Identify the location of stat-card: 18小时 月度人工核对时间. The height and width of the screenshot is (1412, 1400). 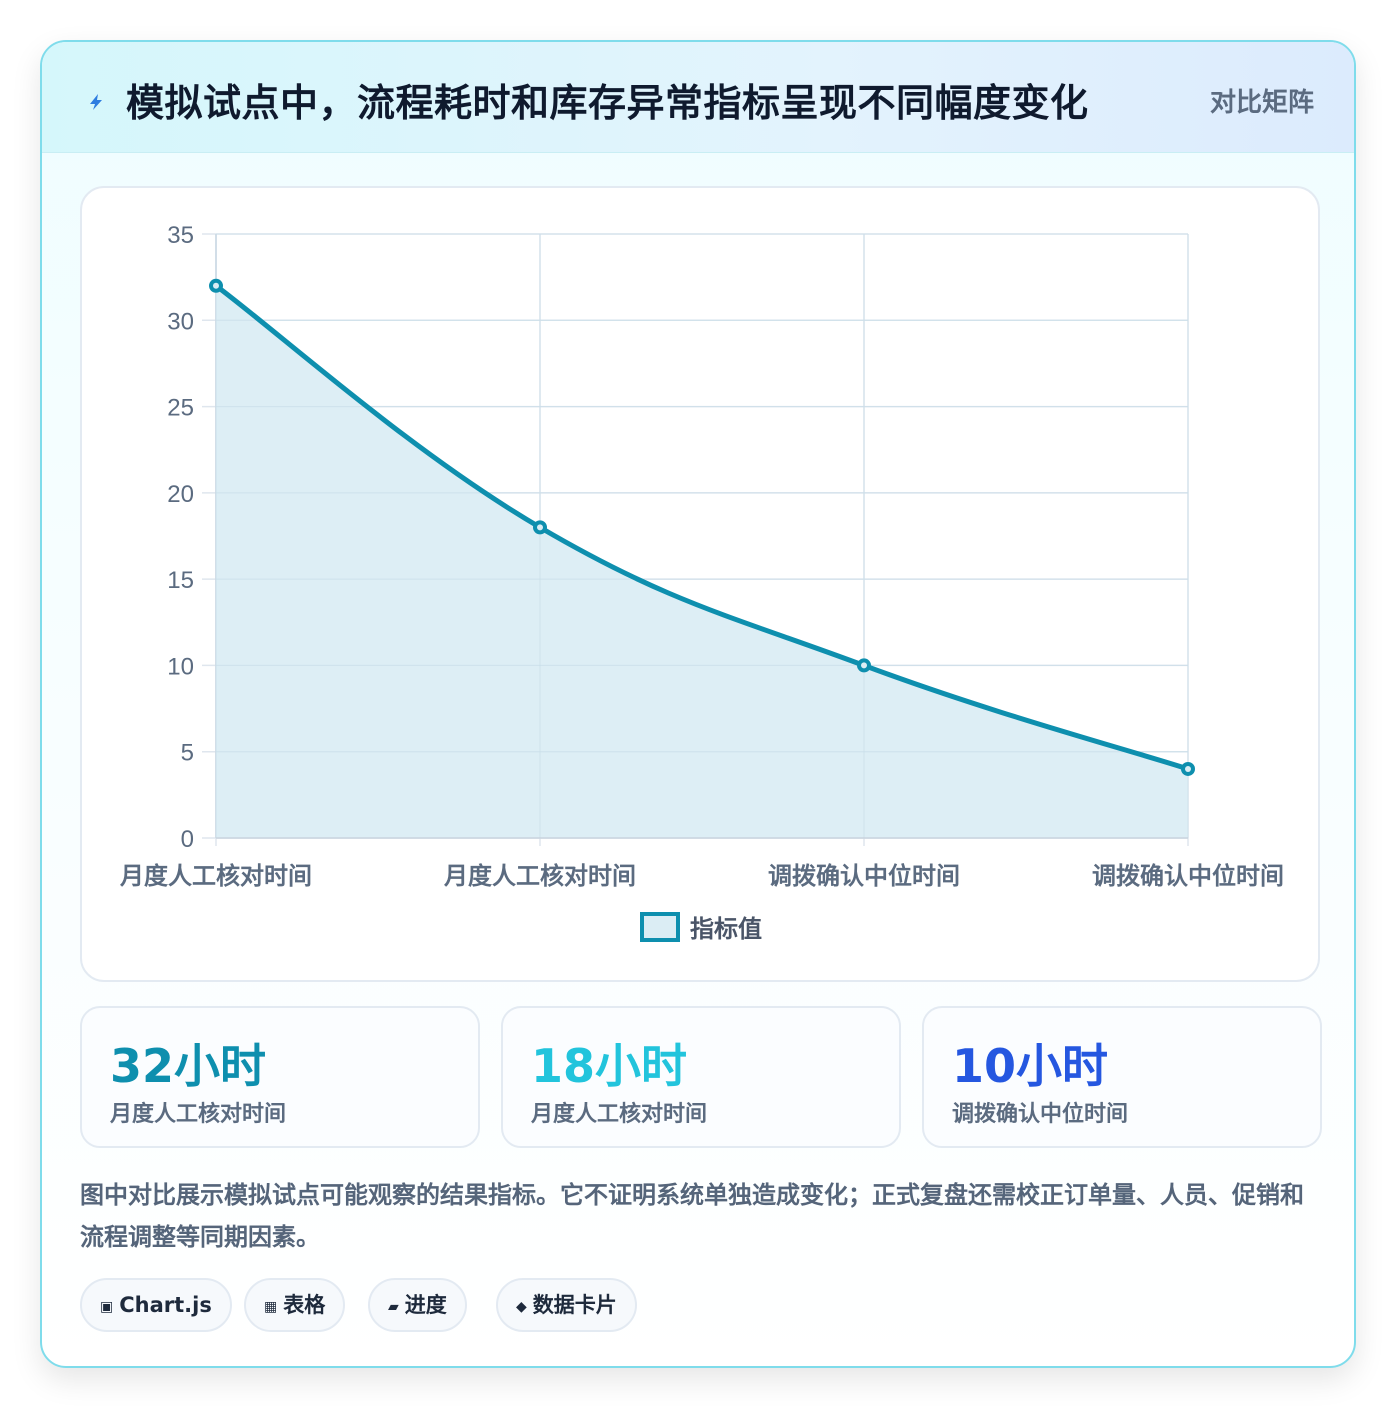
(701, 1077).